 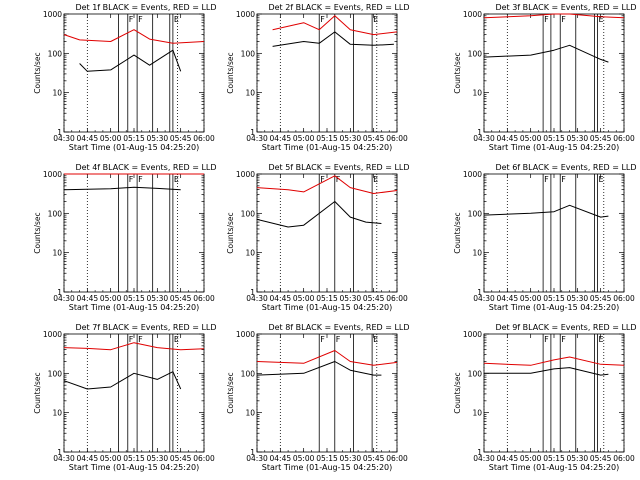 What do you see at coordinates (145, 7) in the screenshot?
I see `panel-title: Det 1f BLACK = Events, RED = LLD` at bounding box center [145, 7].